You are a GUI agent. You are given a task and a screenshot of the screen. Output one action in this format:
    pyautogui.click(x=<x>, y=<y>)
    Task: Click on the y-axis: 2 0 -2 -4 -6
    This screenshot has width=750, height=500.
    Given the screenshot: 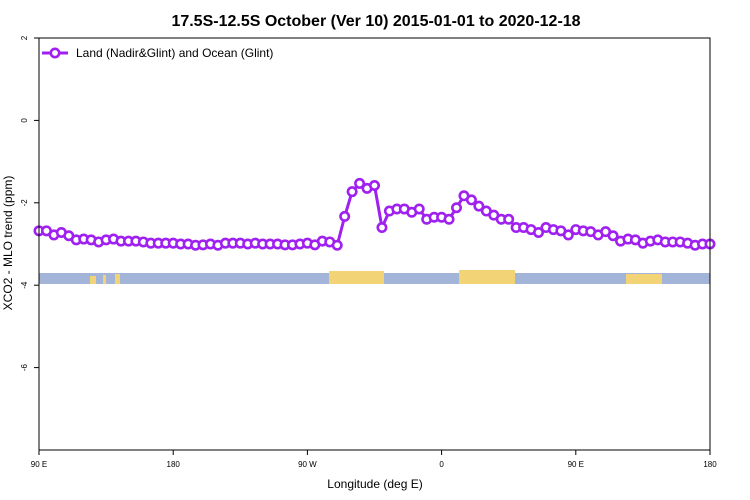 What is the action you would take?
    pyautogui.click(x=29, y=203)
    